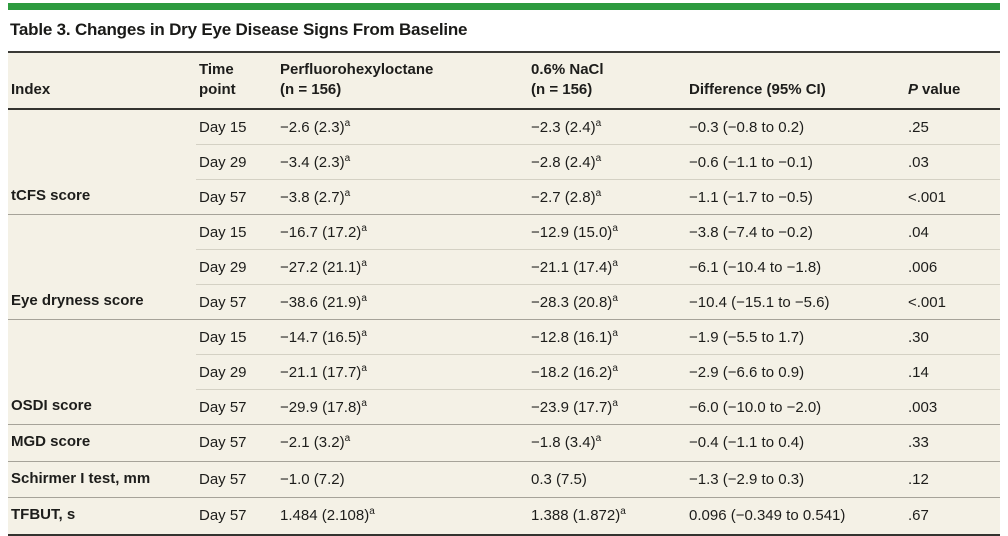 This screenshot has height=536, width=1008. Describe the element at coordinates (102, 442) in the screenshot. I see `row-index-label: MGD score` at that location.